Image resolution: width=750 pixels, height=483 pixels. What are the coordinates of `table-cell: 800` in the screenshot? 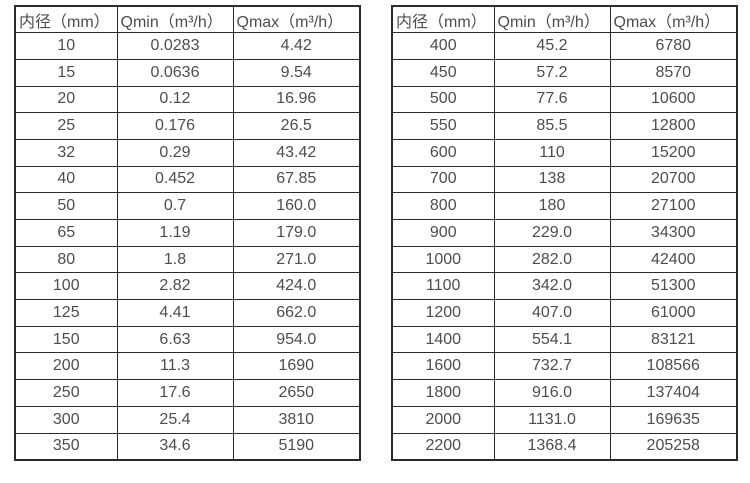 It's located at (443, 206).